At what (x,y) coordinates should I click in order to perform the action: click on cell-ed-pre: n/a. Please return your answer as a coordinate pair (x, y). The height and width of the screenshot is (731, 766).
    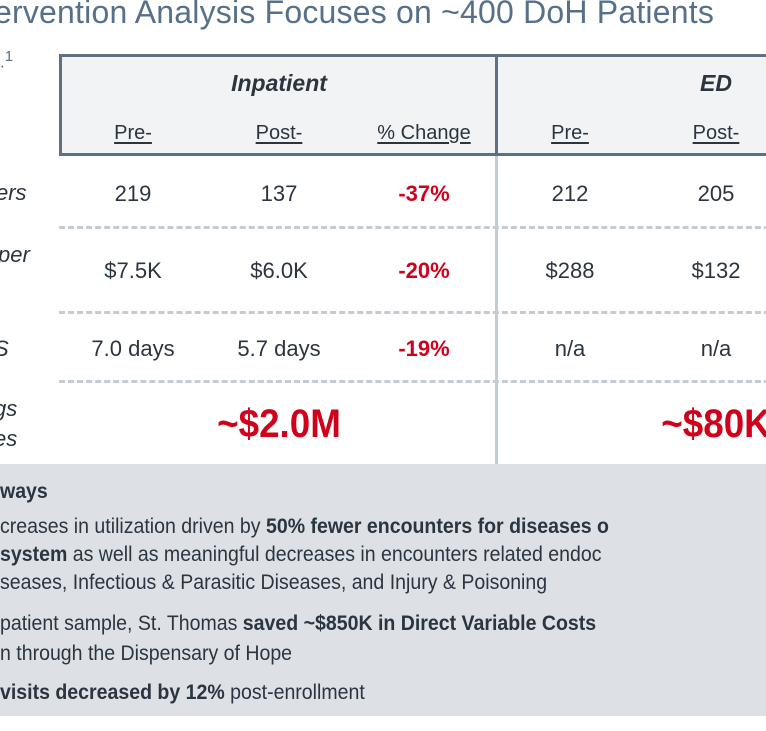
    Looking at the image, I should click on (570, 348).